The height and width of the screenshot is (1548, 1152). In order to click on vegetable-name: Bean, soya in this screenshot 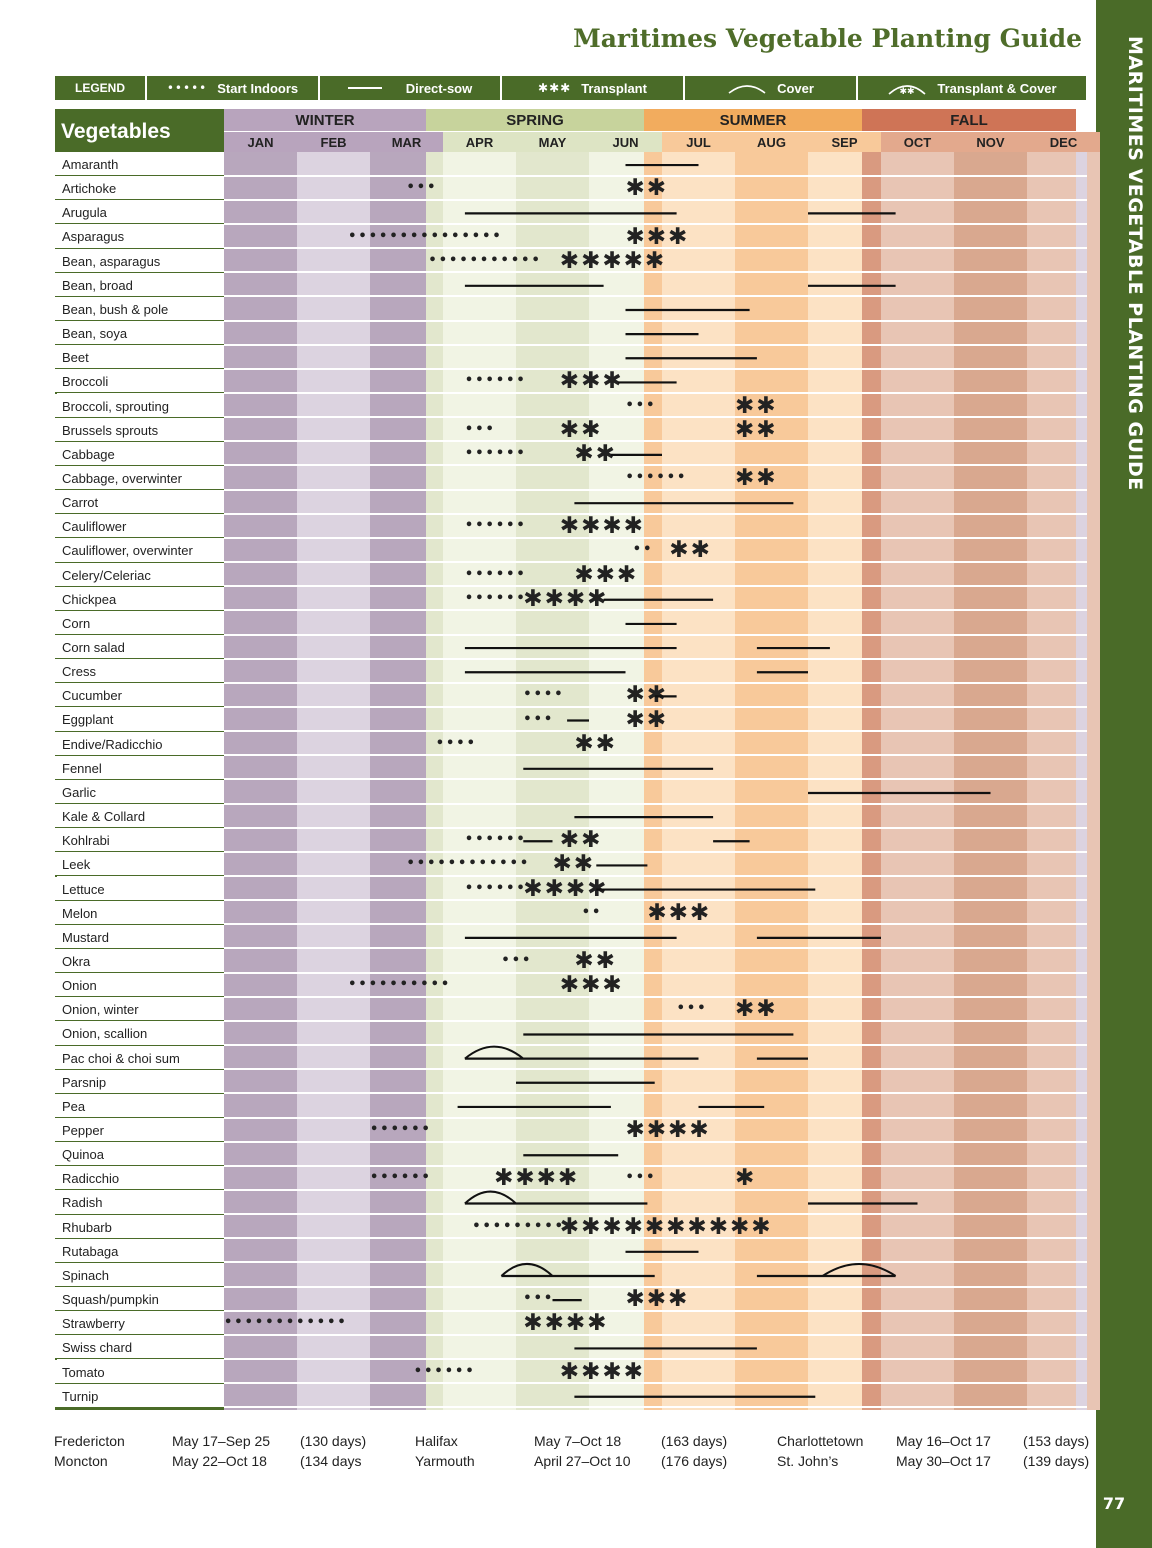, I will do `click(139, 333)`.